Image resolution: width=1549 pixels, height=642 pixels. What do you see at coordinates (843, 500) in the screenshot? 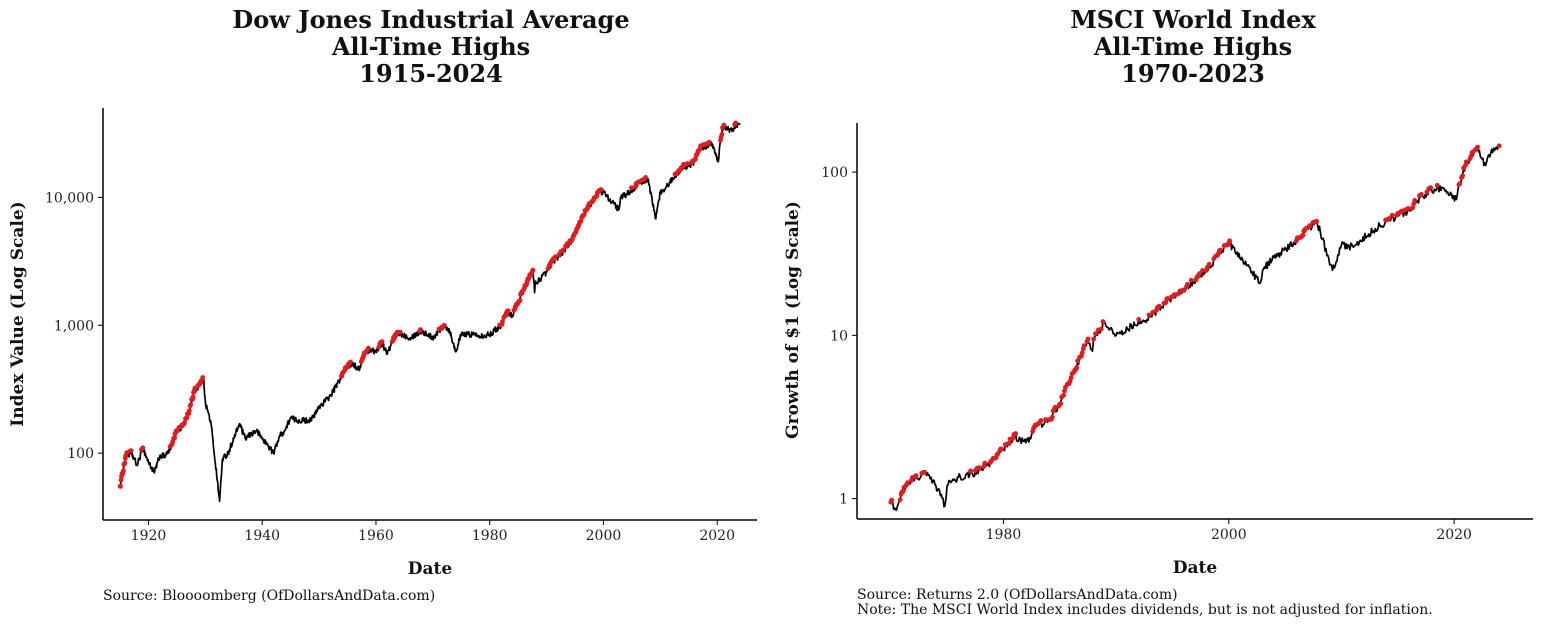
I see `msci-y-tick-label-1: 1` at bounding box center [843, 500].